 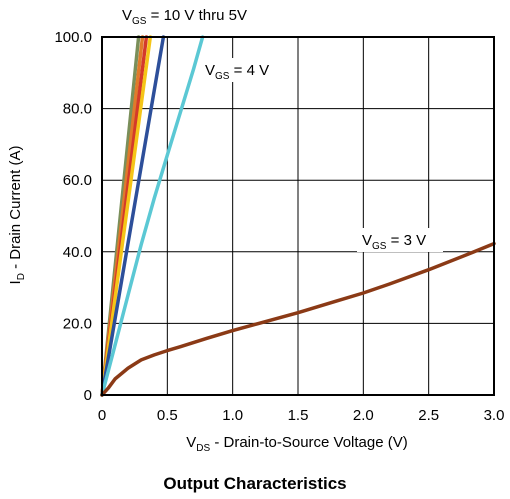 I want to click on y-axis-label: ID - Drain Current (A), so click(x=17, y=215).